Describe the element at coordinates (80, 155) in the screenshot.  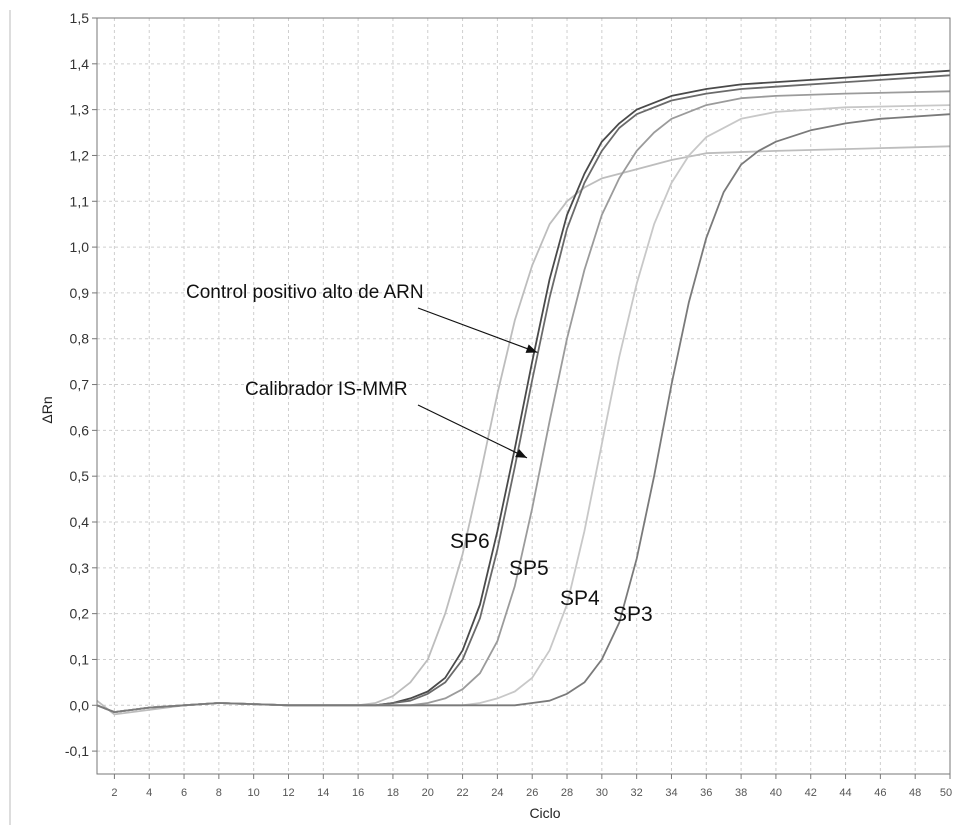
I see `y-tick-label: 1,2` at that location.